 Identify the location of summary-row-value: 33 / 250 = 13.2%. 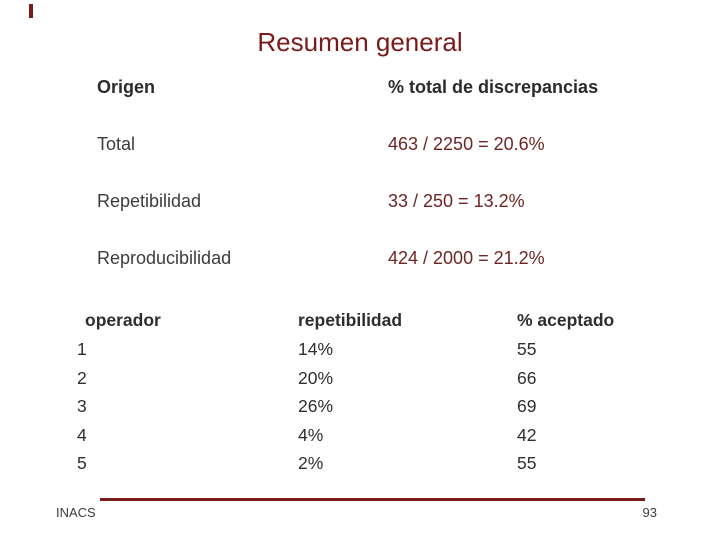
(456, 201).